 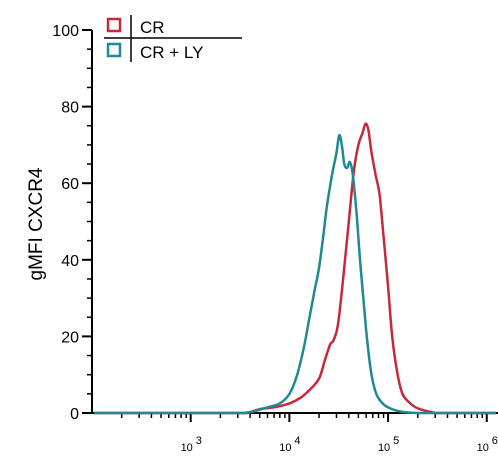 I want to click on x-tick-exponent: 5, so click(x=396, y=441).